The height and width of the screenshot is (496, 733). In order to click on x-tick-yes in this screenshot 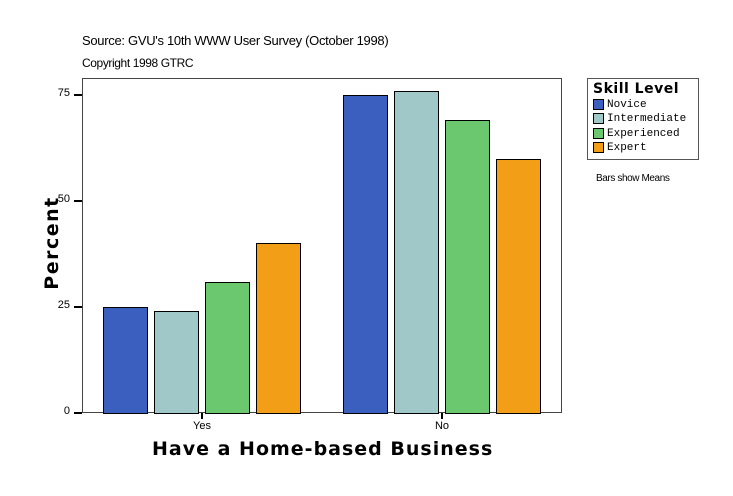, I will do `click(202, 416)`.